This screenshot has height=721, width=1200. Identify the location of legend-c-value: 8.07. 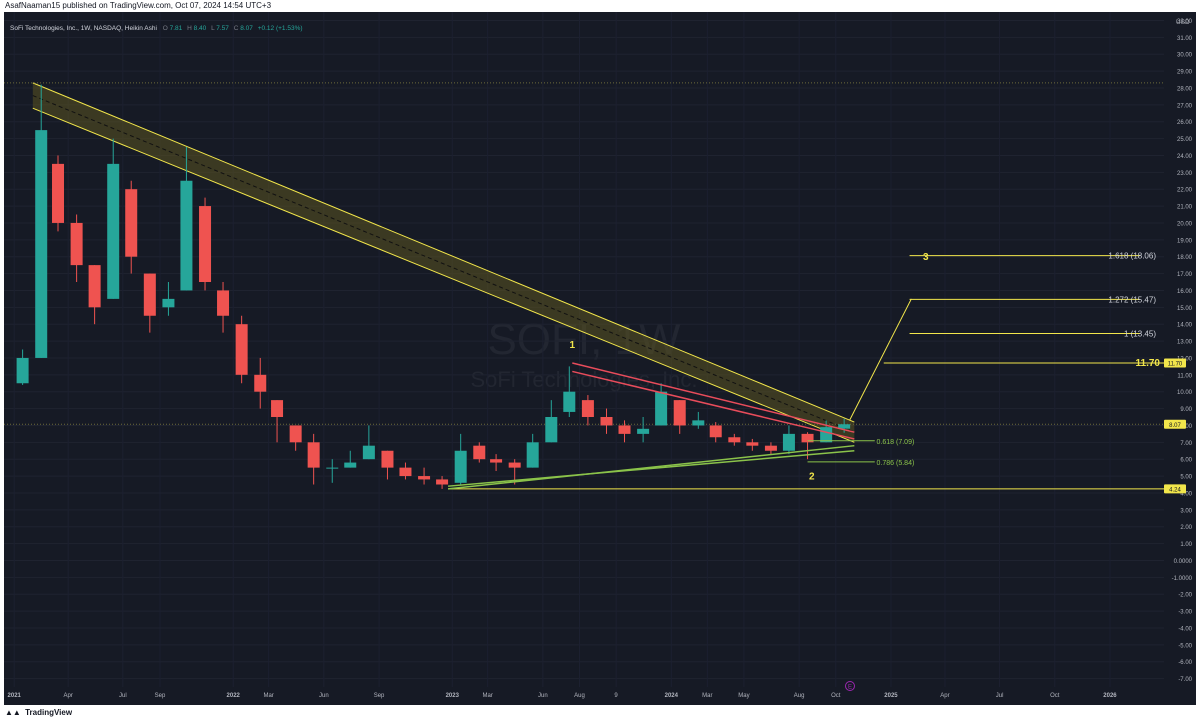
(246, 28).